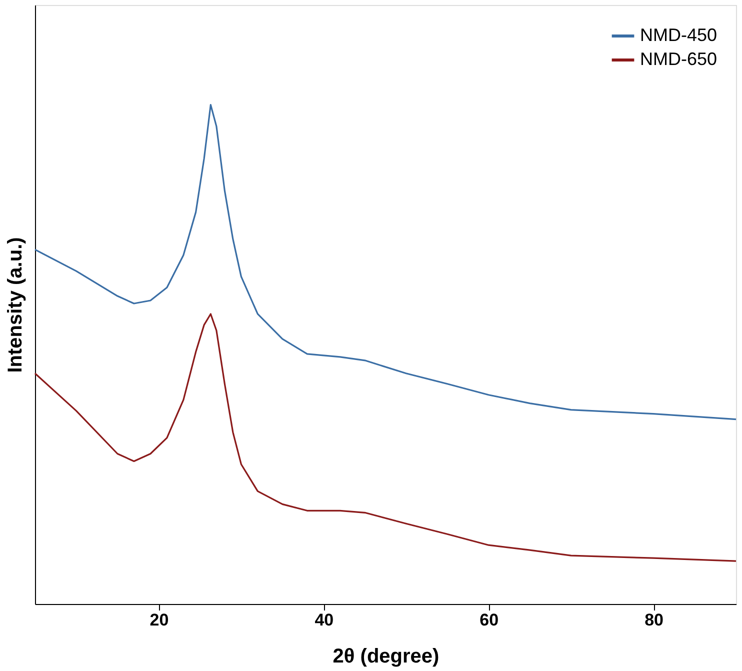 The image size is (742, 671). I want to click on x-tick-label: 20, so click(159, 620).